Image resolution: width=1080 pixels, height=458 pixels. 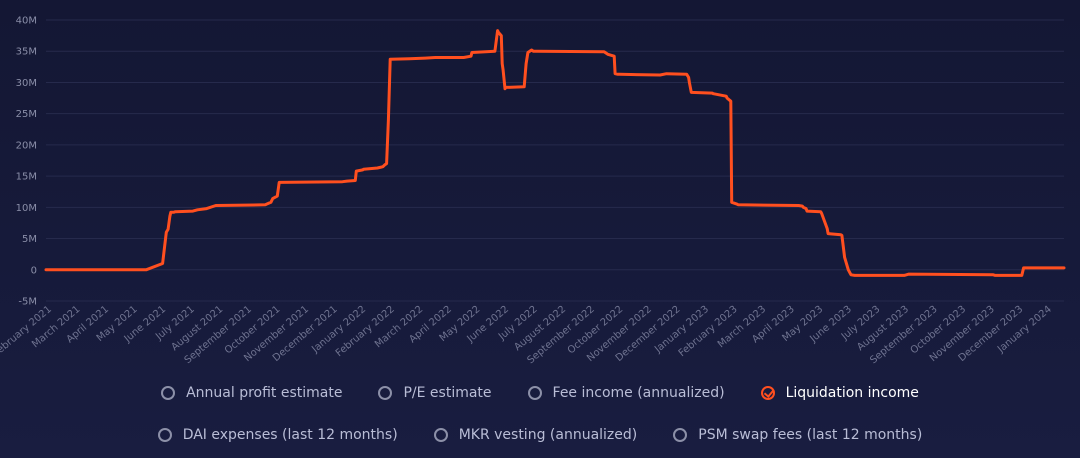 What do you see at coordinates (26, 52) in the screenshot?
I see `y-tick-label: 35M` at bounding box center [26, 52].